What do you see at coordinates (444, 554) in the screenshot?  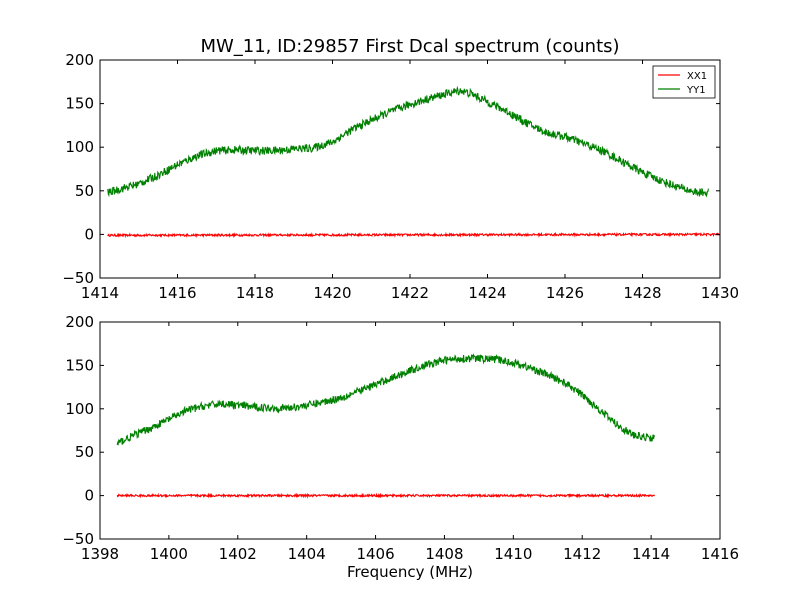 I see `x-tick-label: 1408` at bounding box center [444, 554].